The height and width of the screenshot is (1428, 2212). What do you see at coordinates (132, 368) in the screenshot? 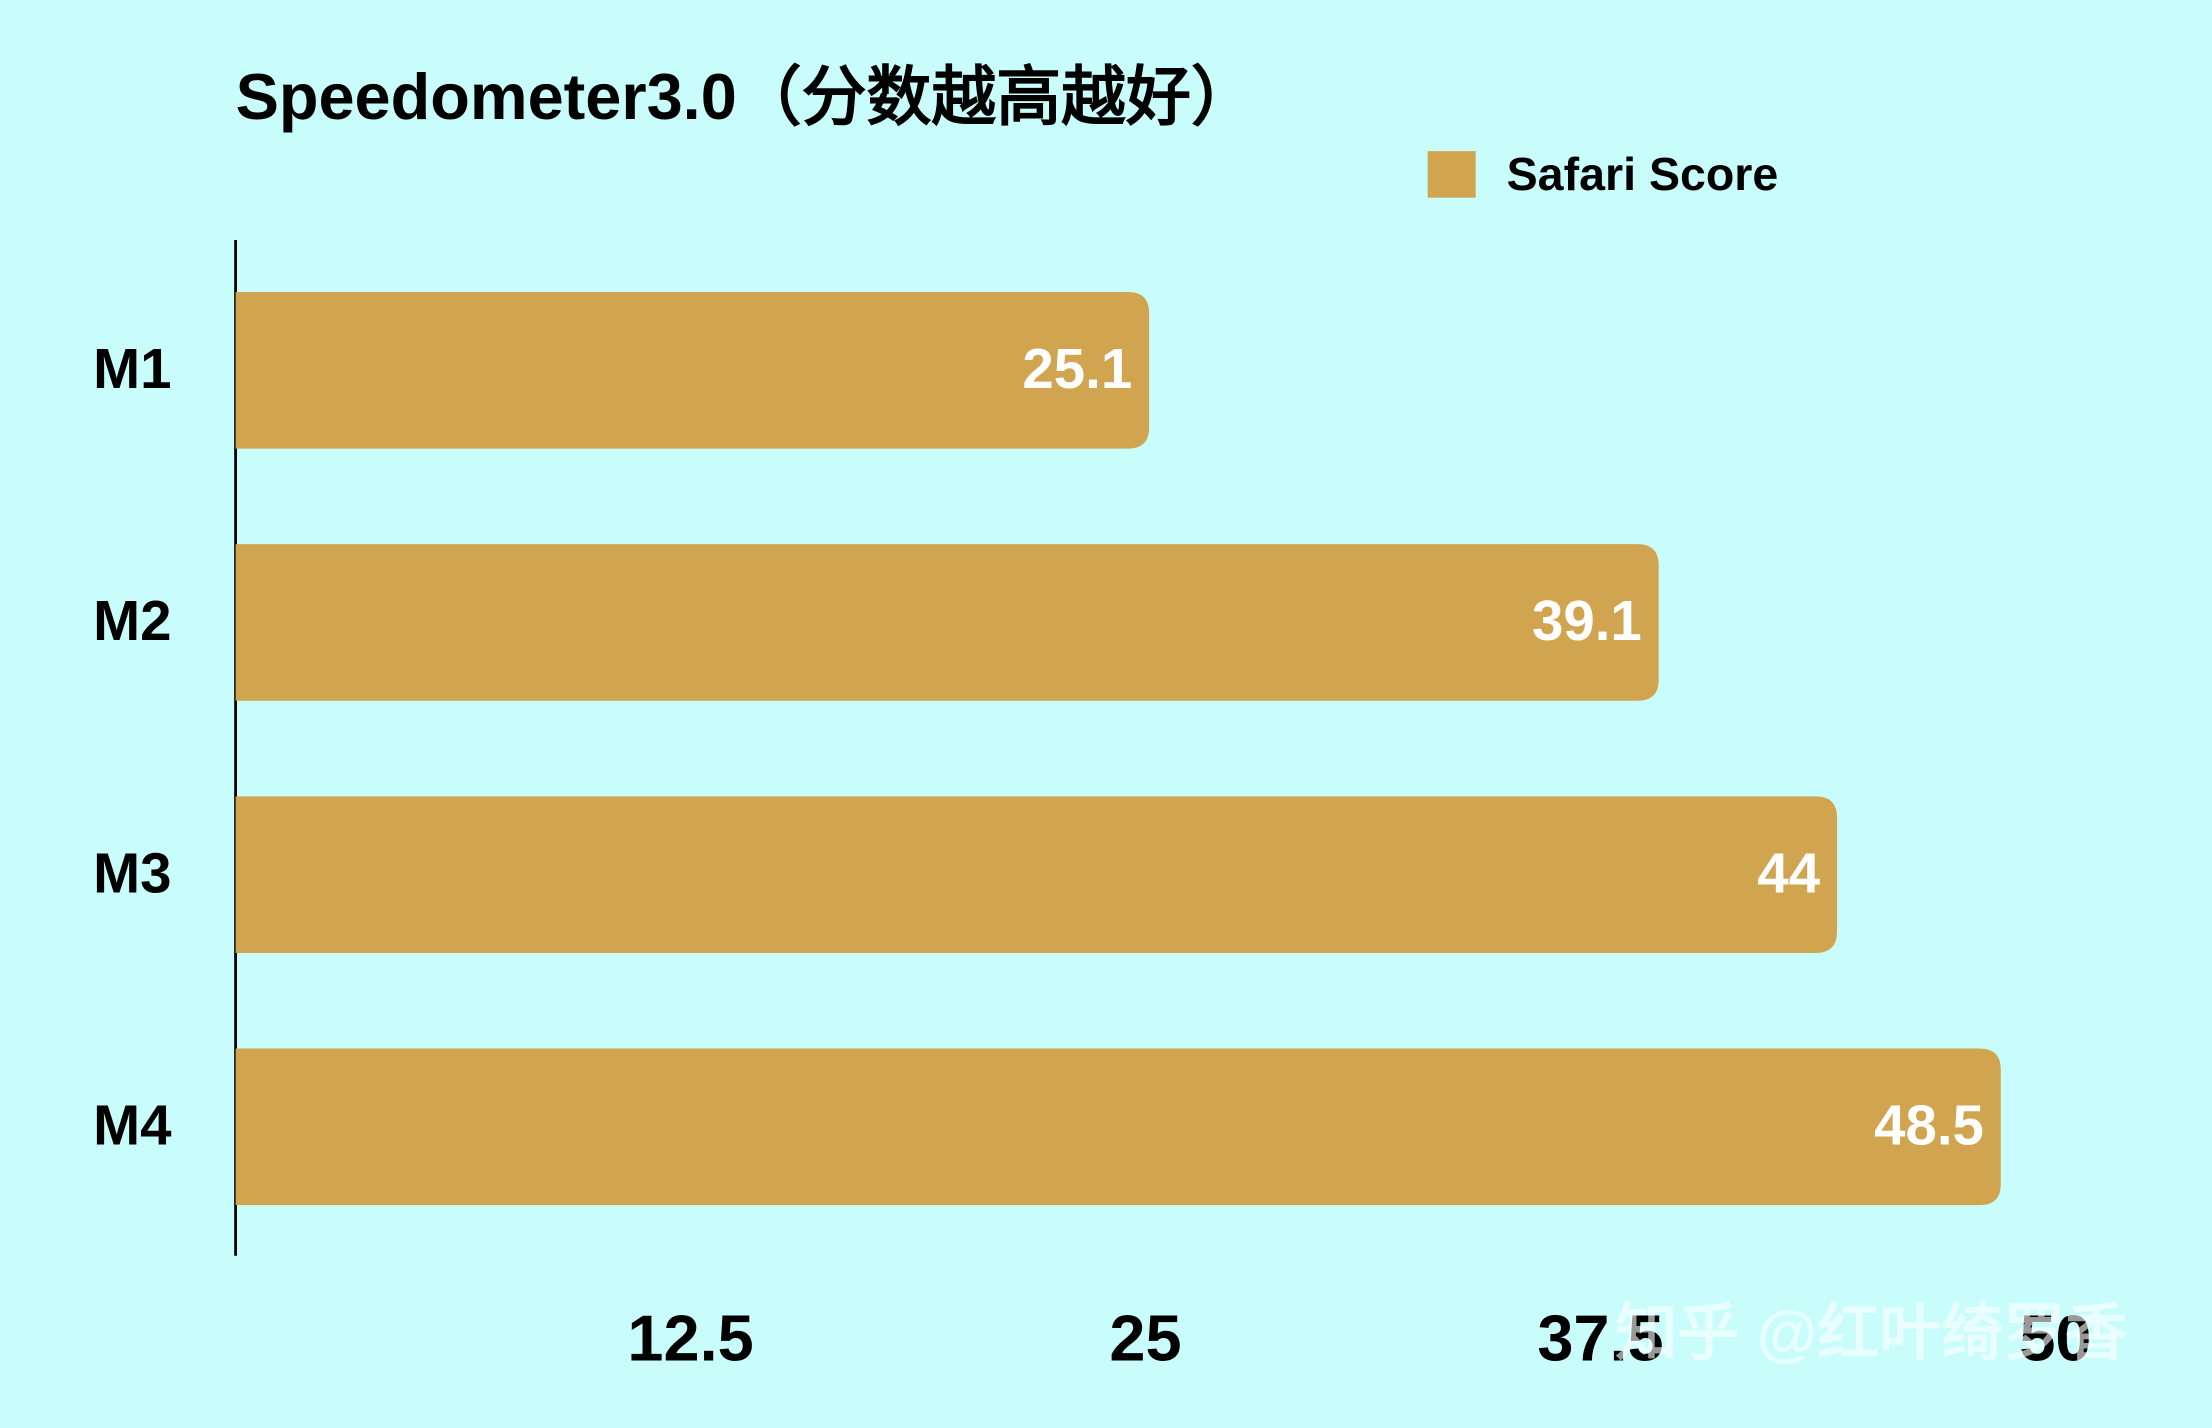
I see `y-tick-label: M1` at bounding box center [132, 368].